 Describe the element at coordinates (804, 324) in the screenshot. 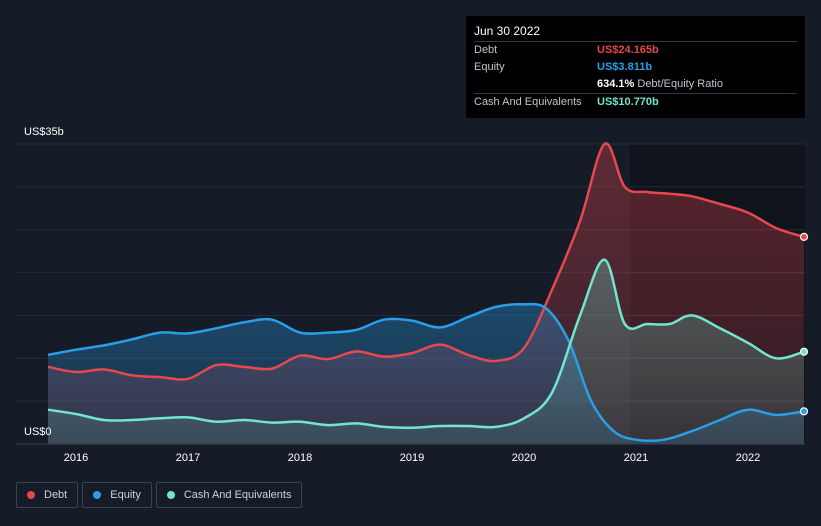

I see `series-endpoints` at that location.